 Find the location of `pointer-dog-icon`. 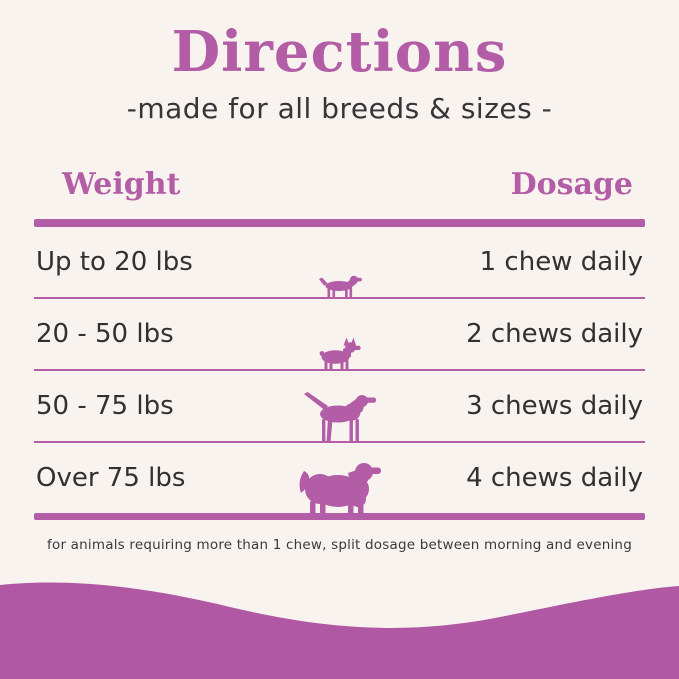

pointer-dog-icon is located at coordinates (340, 417).